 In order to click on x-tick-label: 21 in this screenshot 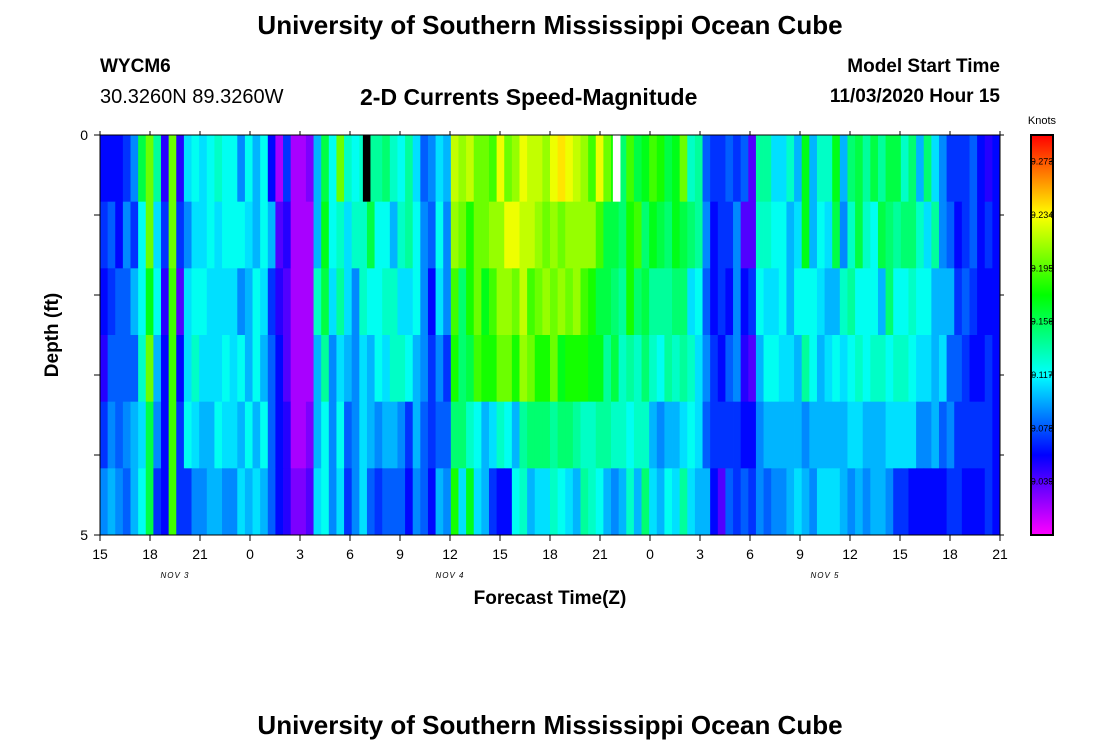, I will do `click(200, 554)`.